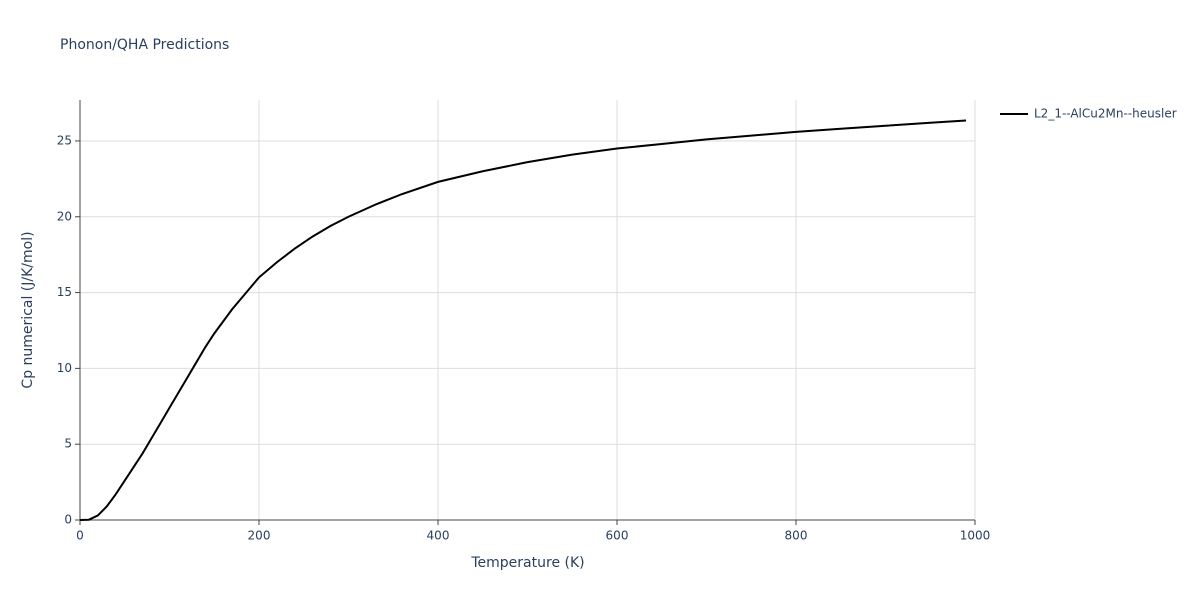  Describe the element at coordinates (617, 536) in the screenshot. I see `x-tick-label: 600` at that location.